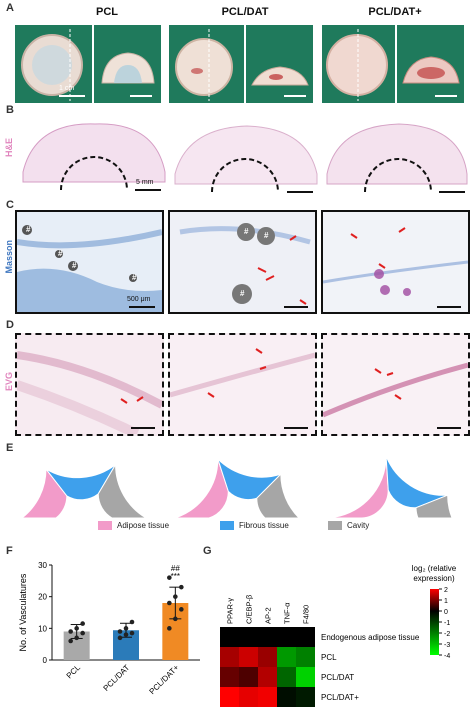  What do you see at coordinates (175, 568) in the screenshot?
I see `significance-mark: ##` at bounding box center [175, 568].